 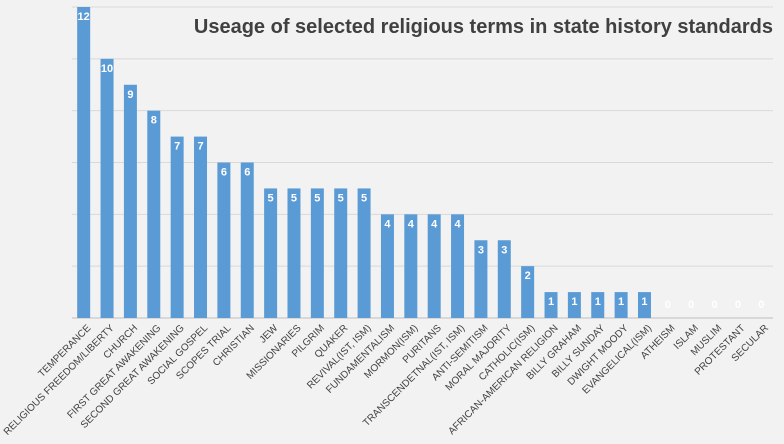 I want to click on data-label: 8, so click(x=154, y=121).